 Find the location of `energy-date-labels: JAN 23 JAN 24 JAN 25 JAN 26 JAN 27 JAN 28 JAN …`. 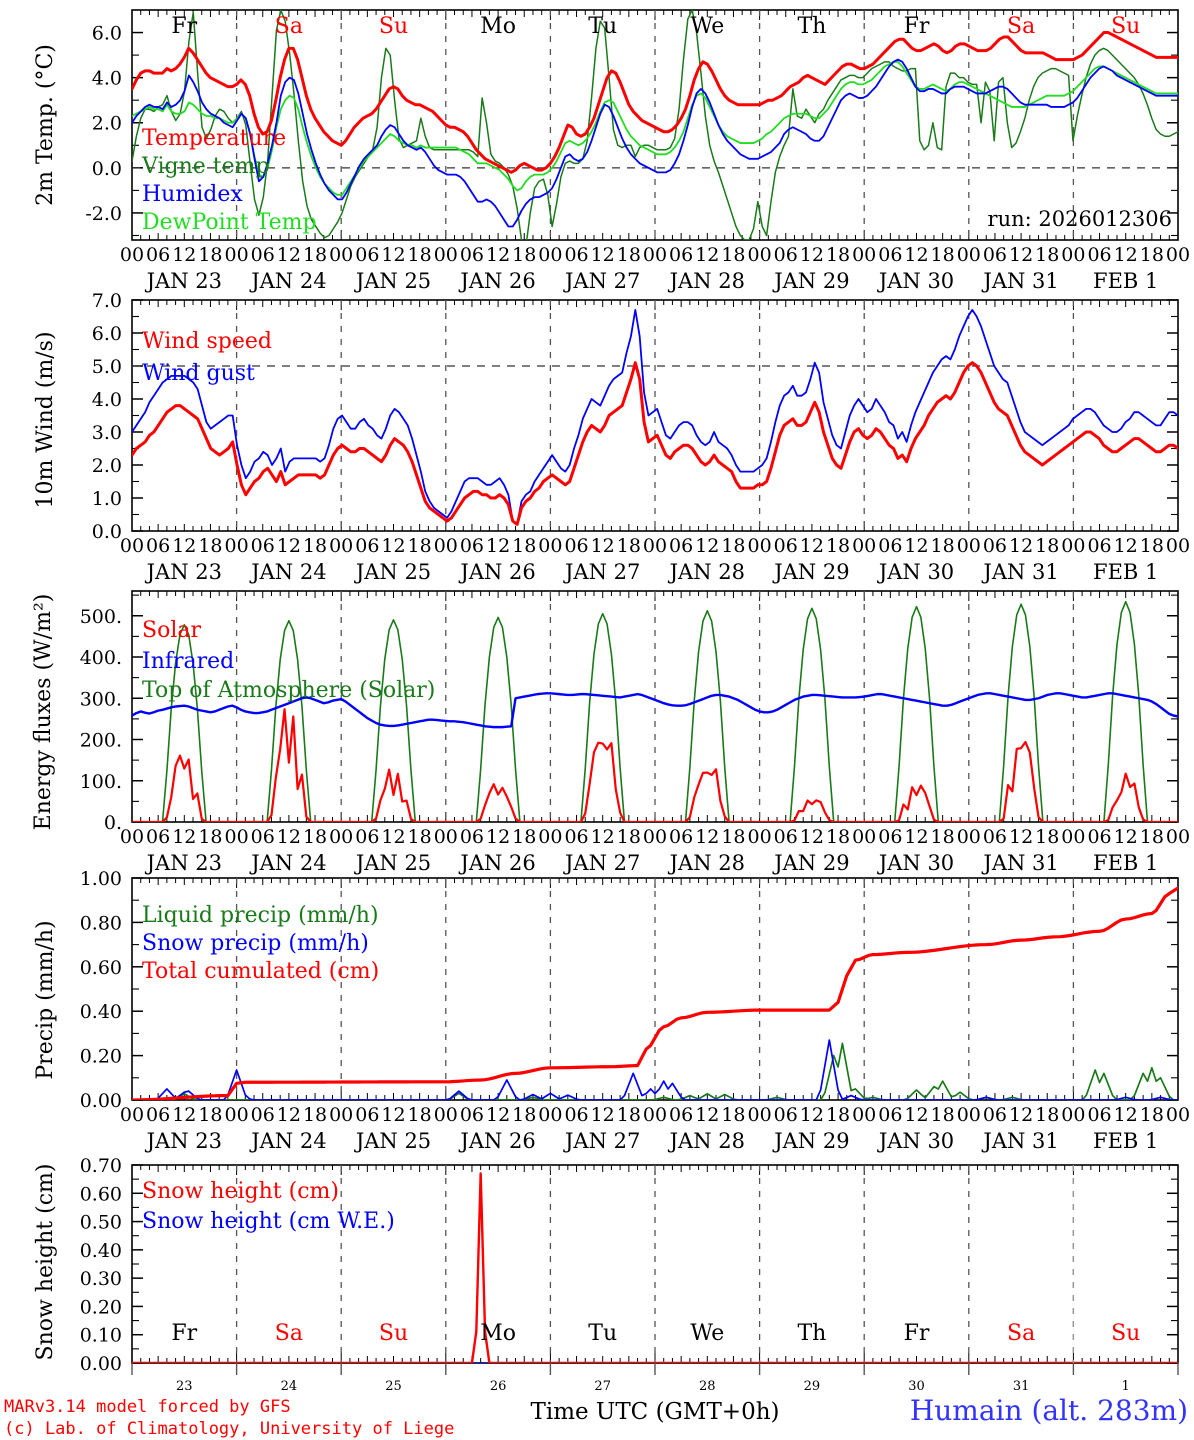

energy-date-labels: JAN 23 JAN 24 JAN 25 JAN 26 JAN 27 JAN 28 JAN … is located at coordinates (652, 863).